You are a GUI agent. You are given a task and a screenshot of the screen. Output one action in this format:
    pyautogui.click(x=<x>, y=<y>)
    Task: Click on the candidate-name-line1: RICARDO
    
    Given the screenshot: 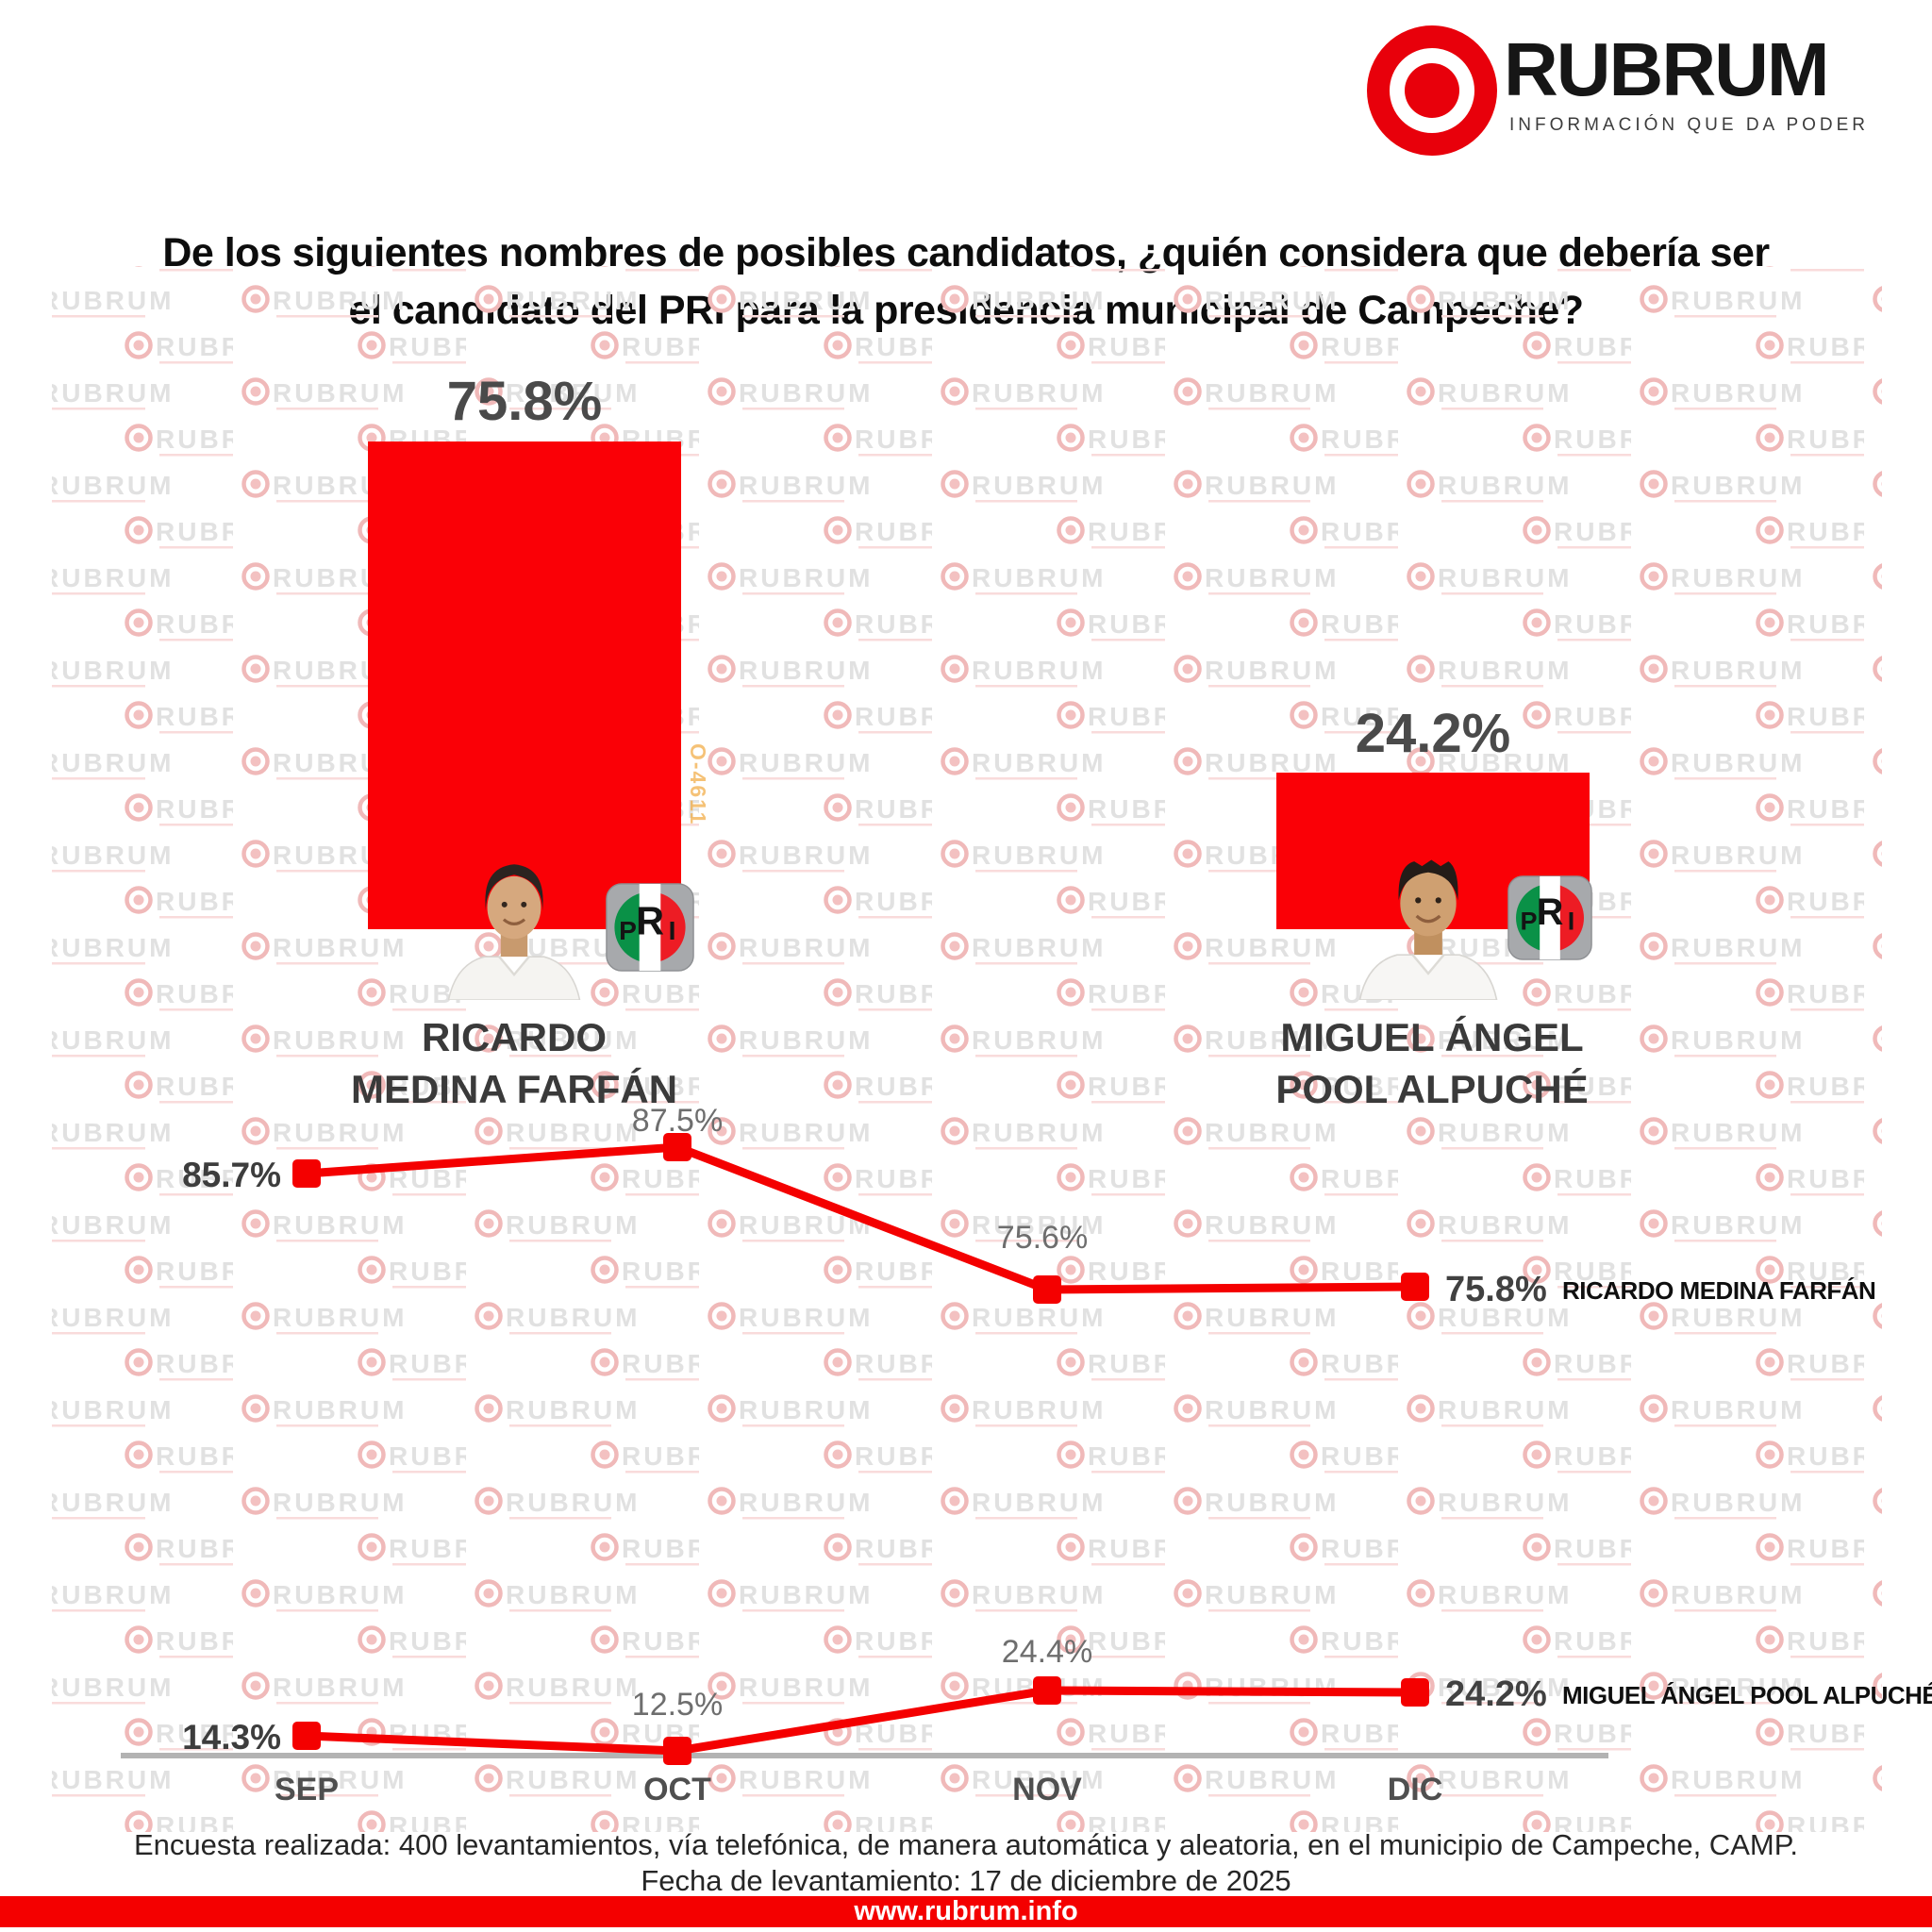 What is the action you would take?
    pyautogui.click(x=514, y=1037)
    